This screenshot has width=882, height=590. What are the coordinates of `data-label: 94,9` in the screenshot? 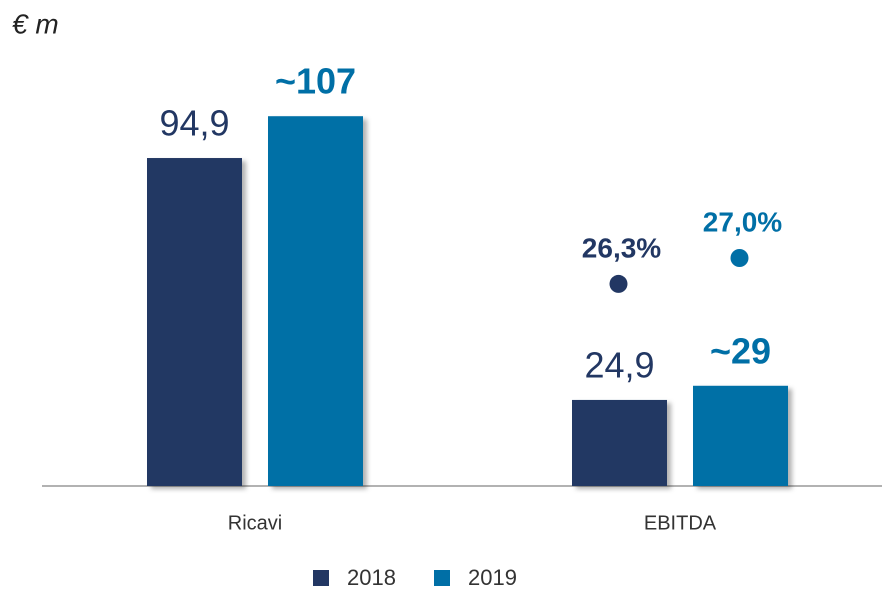 It's located at (194, 123).